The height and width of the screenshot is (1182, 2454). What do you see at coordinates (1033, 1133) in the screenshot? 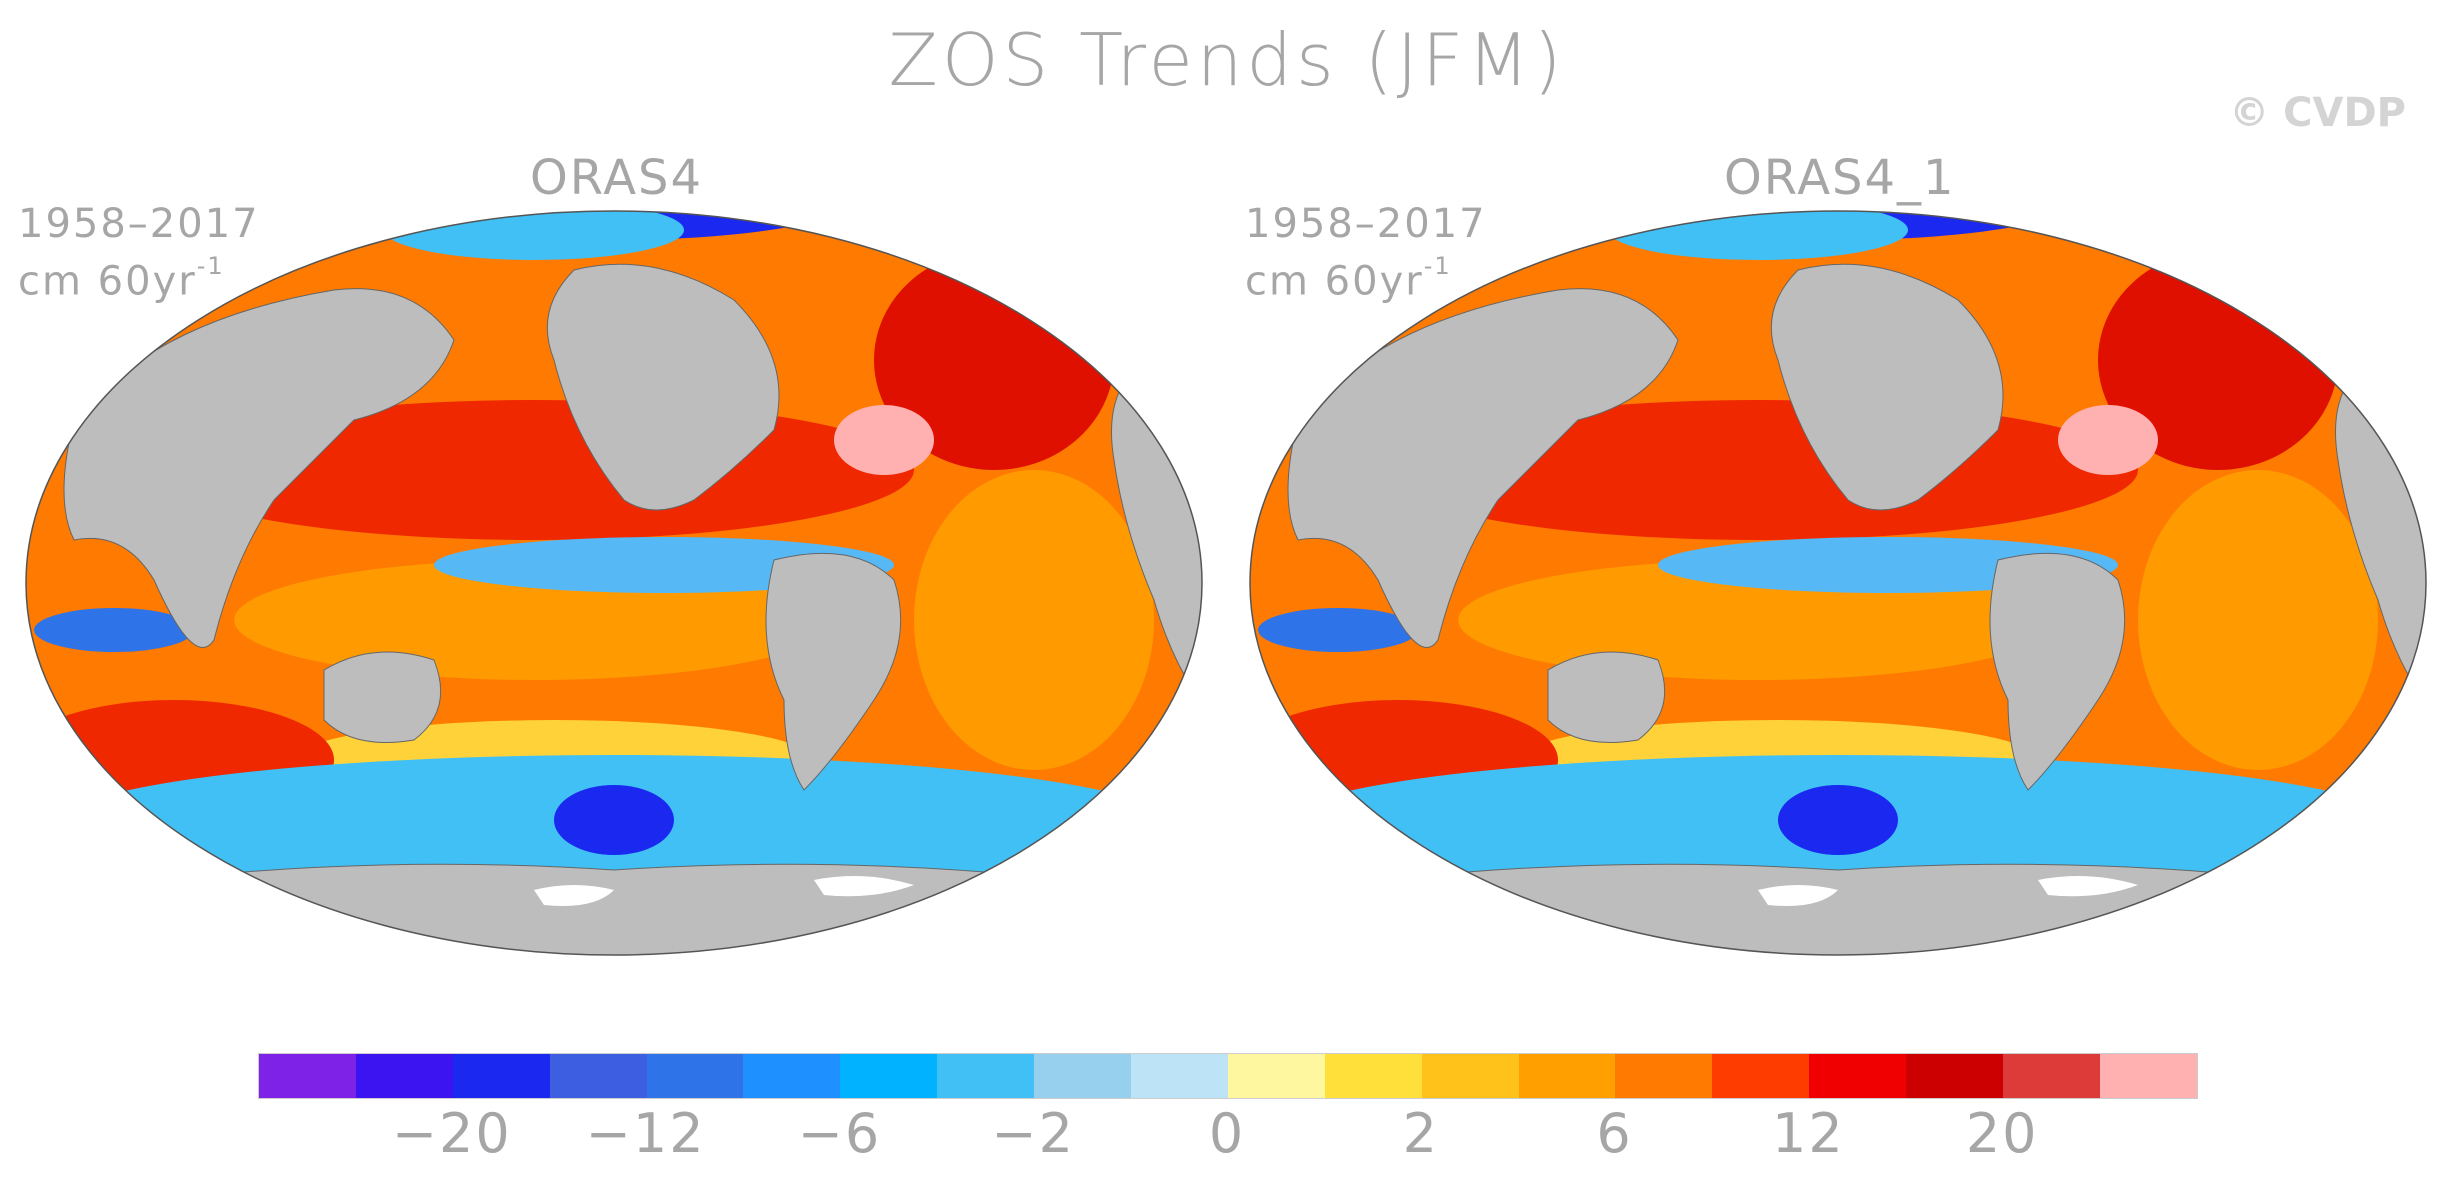
I see `colorbar-tick-label: −2` at bounding box center [1033, 1133].